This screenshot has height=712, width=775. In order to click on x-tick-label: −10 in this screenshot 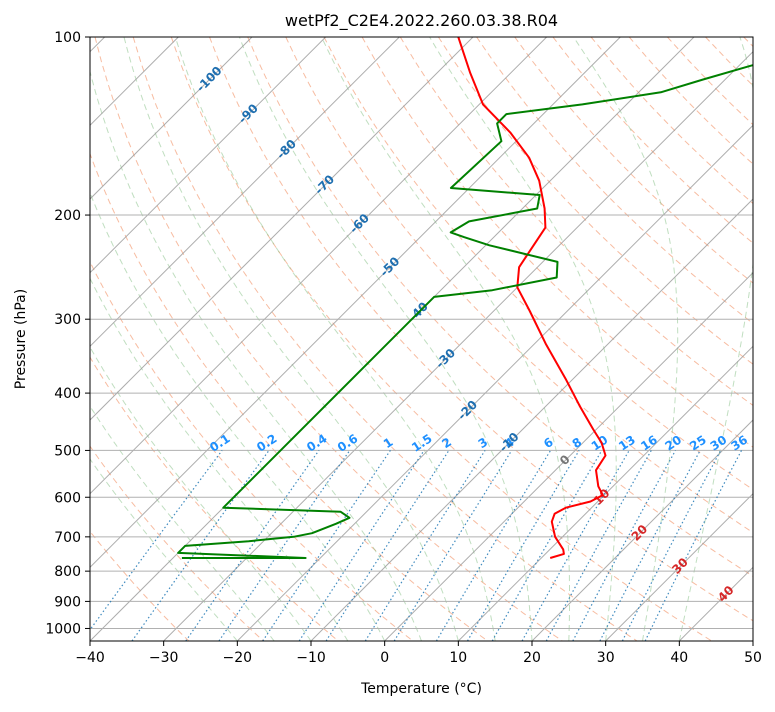, I will do `click(311, 658)`.